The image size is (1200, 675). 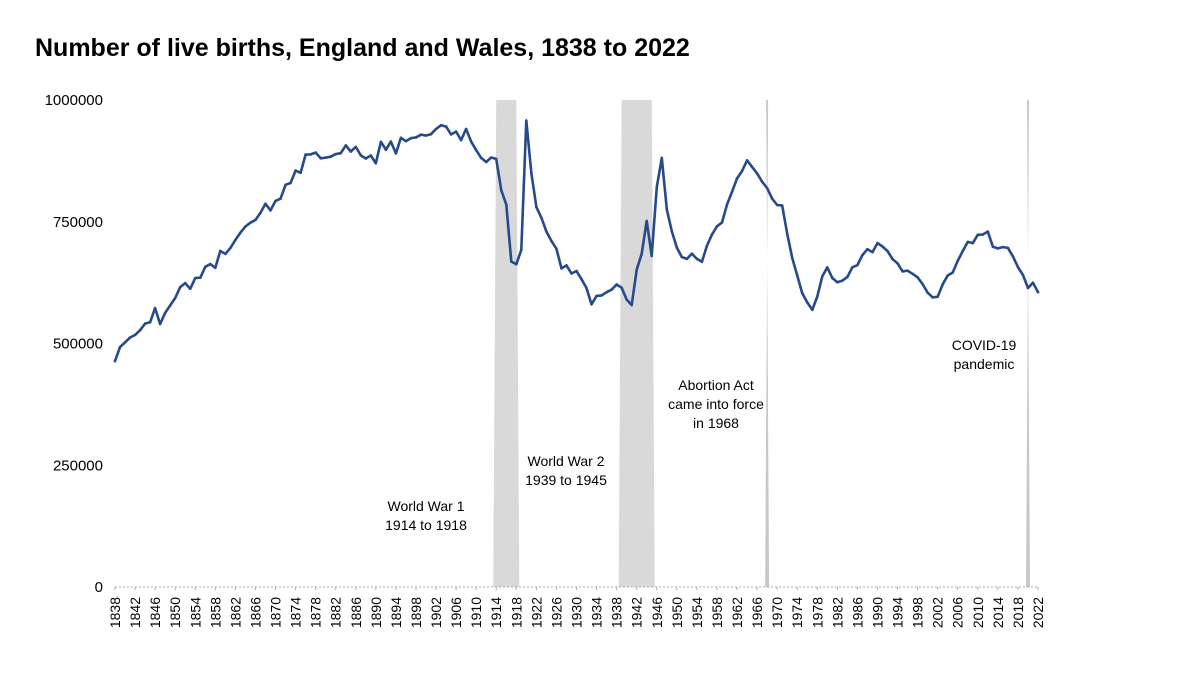 What do you see at coordinates (581, 279) in the screenshot?
I see `data-point-1931` at bounding box center [581, 279].